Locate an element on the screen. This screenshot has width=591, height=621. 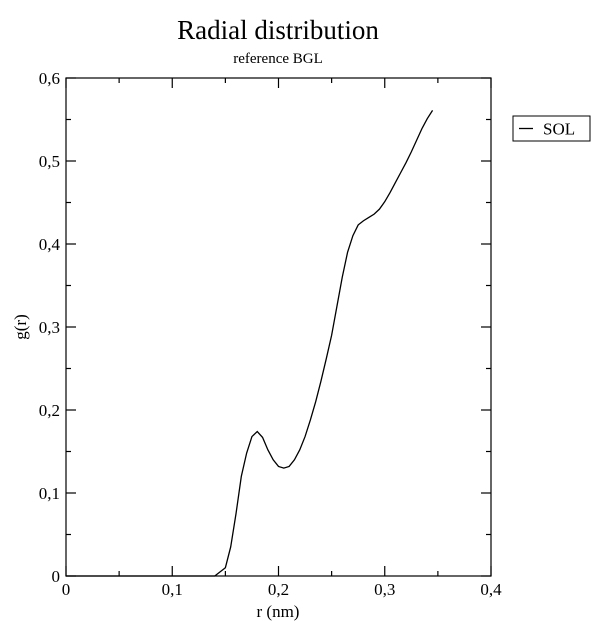
chart-title: Radial distribution is located at coordinates (278, 30).